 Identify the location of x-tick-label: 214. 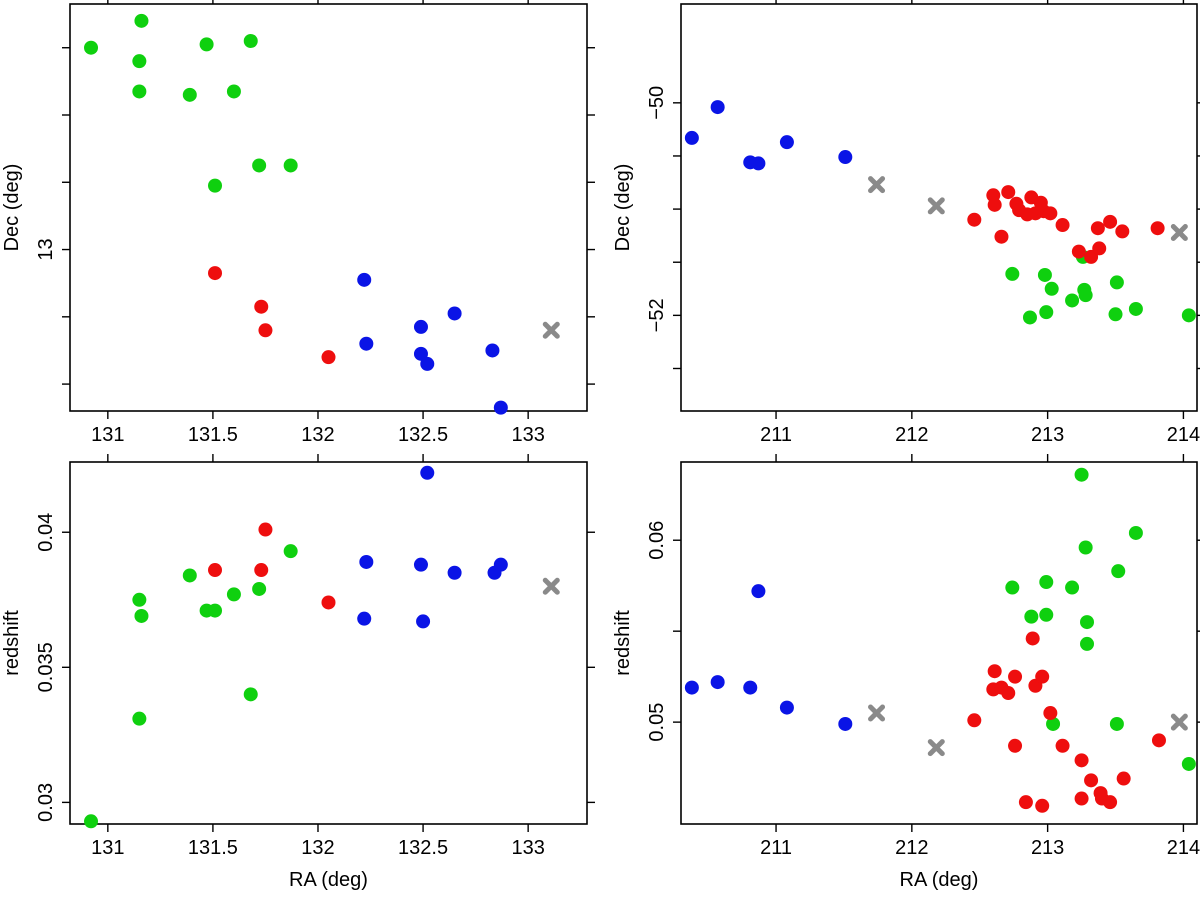
(1183, 435).